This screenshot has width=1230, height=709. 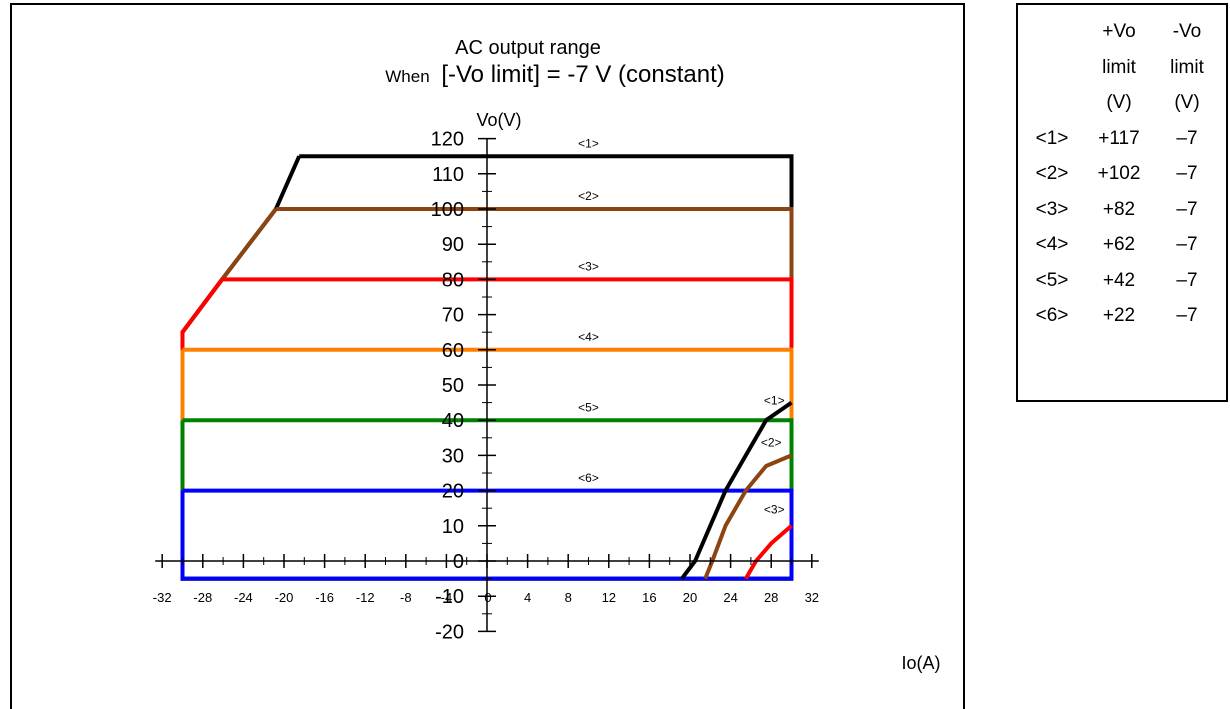 I want to click on y-tick-label: 70, so click(x=453, y=316).